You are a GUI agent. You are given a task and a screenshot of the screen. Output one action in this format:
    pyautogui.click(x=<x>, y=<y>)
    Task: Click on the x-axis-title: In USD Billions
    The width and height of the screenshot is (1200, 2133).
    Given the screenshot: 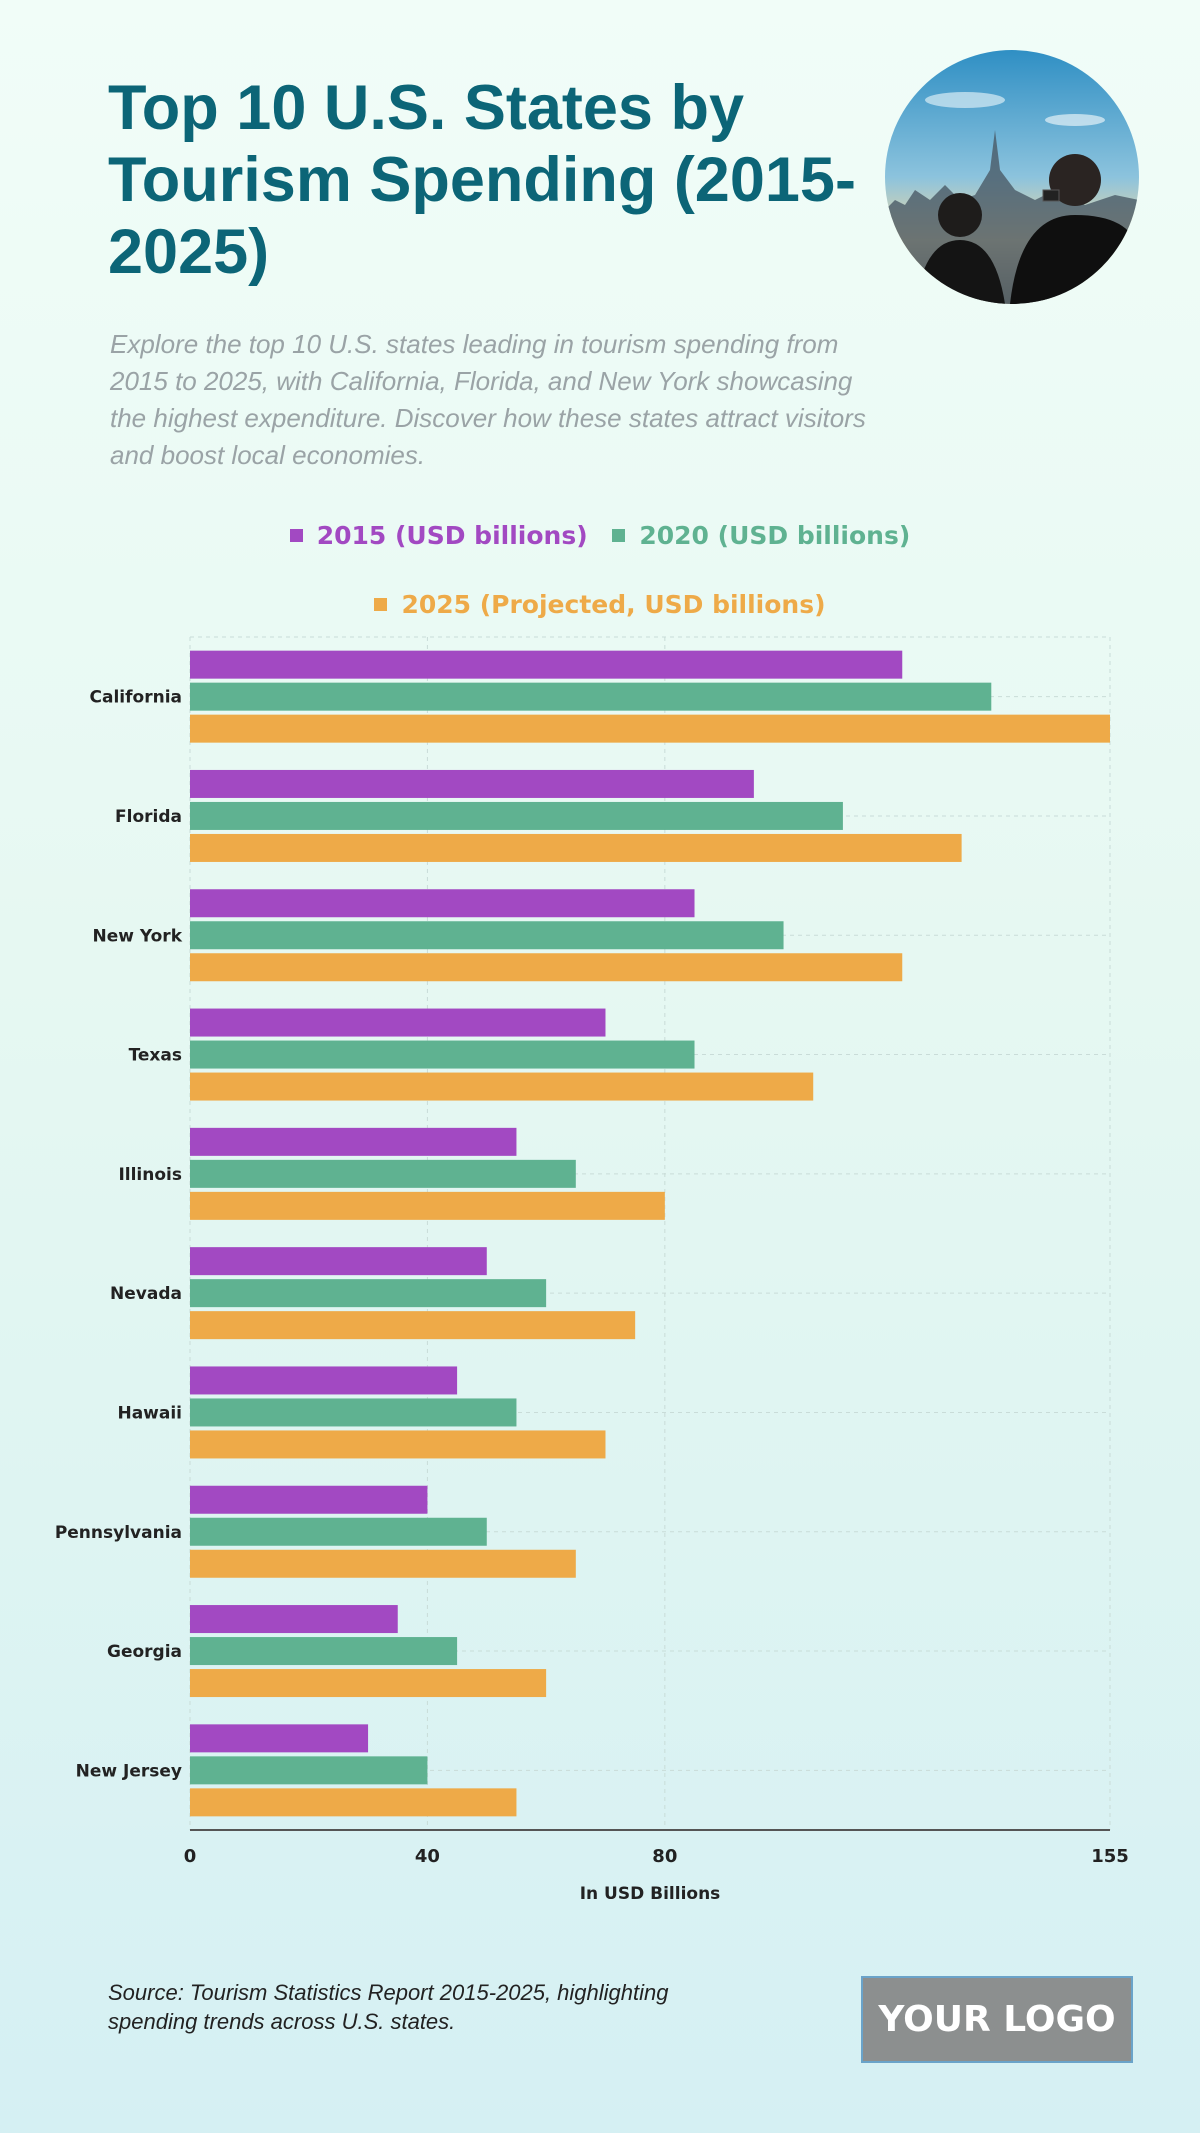 What is the action you would take?
    pyautogui.click(x=650, y=1894)
    